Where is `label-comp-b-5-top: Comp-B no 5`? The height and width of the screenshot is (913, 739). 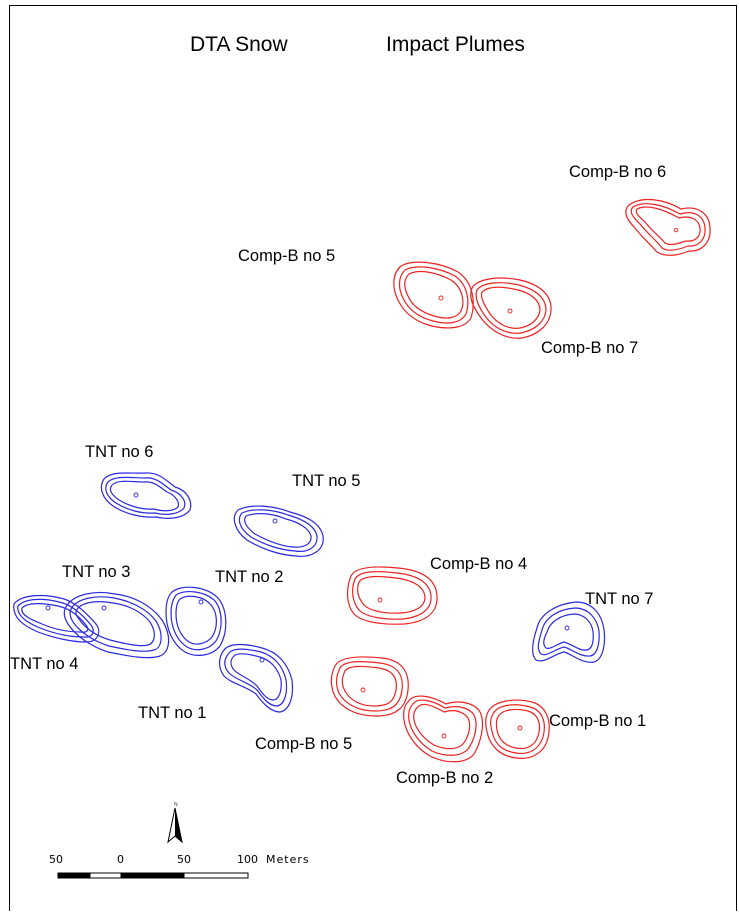 label-comp-b-5-top: Comp-B no 5 is located at coordinates (287, 256).